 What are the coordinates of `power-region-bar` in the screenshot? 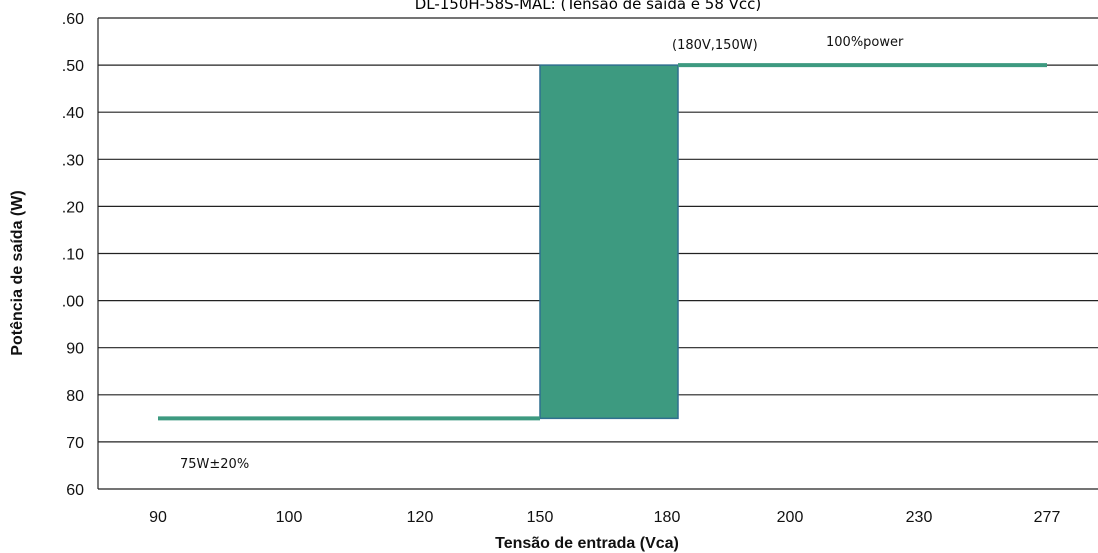 It's located at (609, 242).